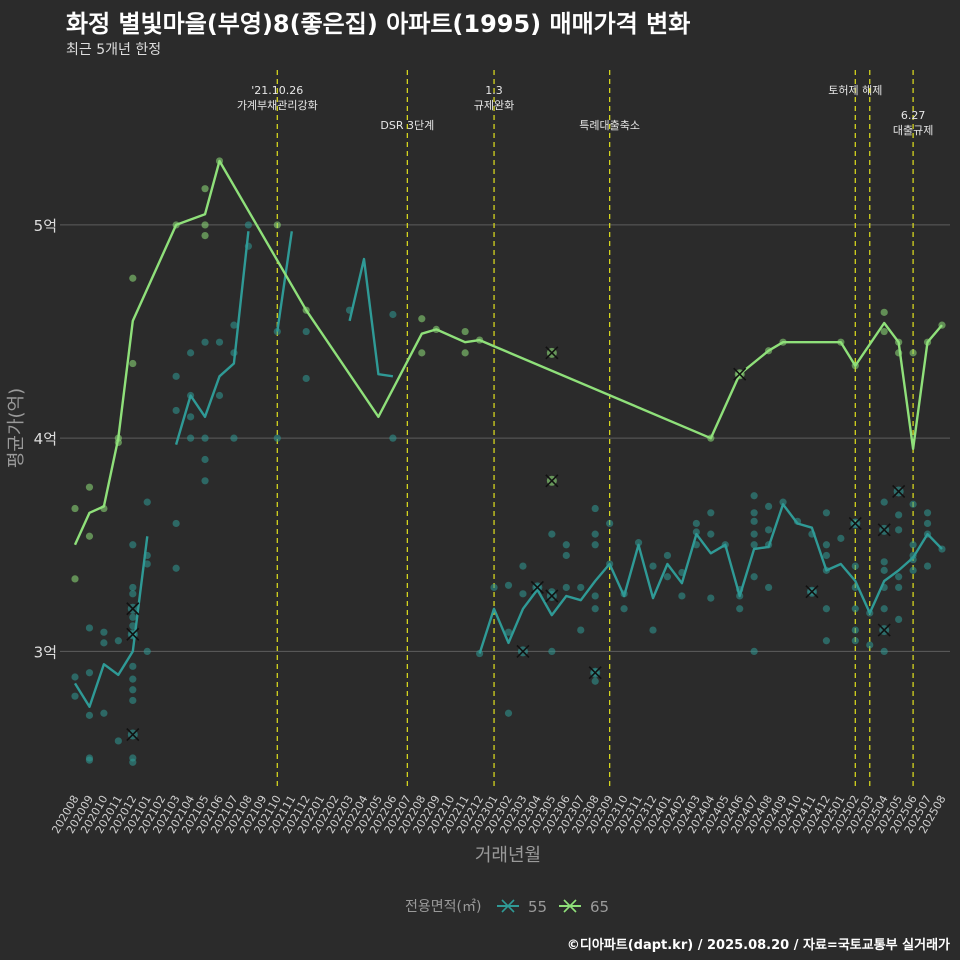 The image size is (960, 960). Describe the element at coordinates (913, 115) in the screenshot. I see `event-label-line: 6.27` at that location.